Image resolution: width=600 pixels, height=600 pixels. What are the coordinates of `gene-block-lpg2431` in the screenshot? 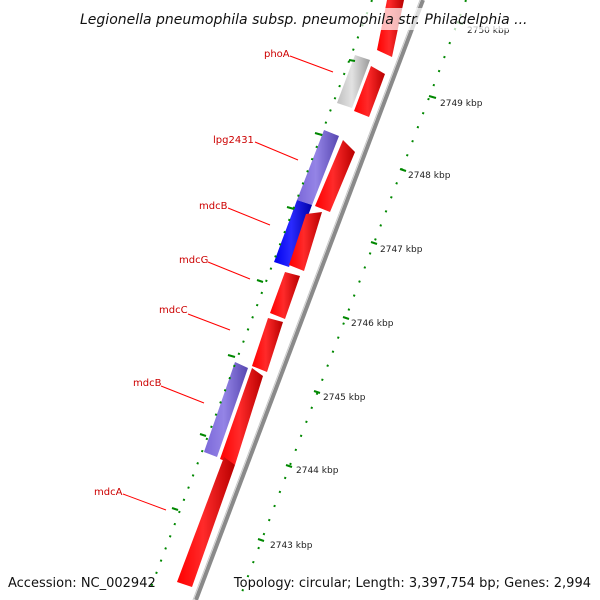 It's located at (318, 167).